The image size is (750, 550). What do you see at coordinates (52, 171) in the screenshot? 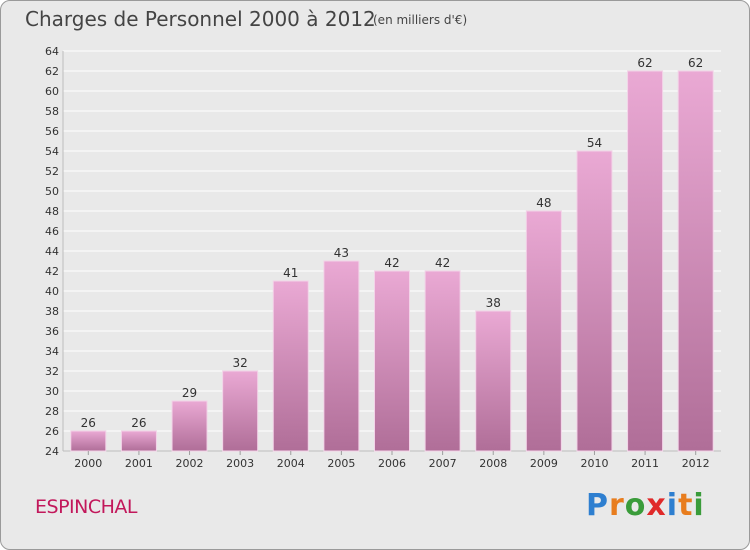
I see `y-tick-label: 52` at bounding box center [52, 171].